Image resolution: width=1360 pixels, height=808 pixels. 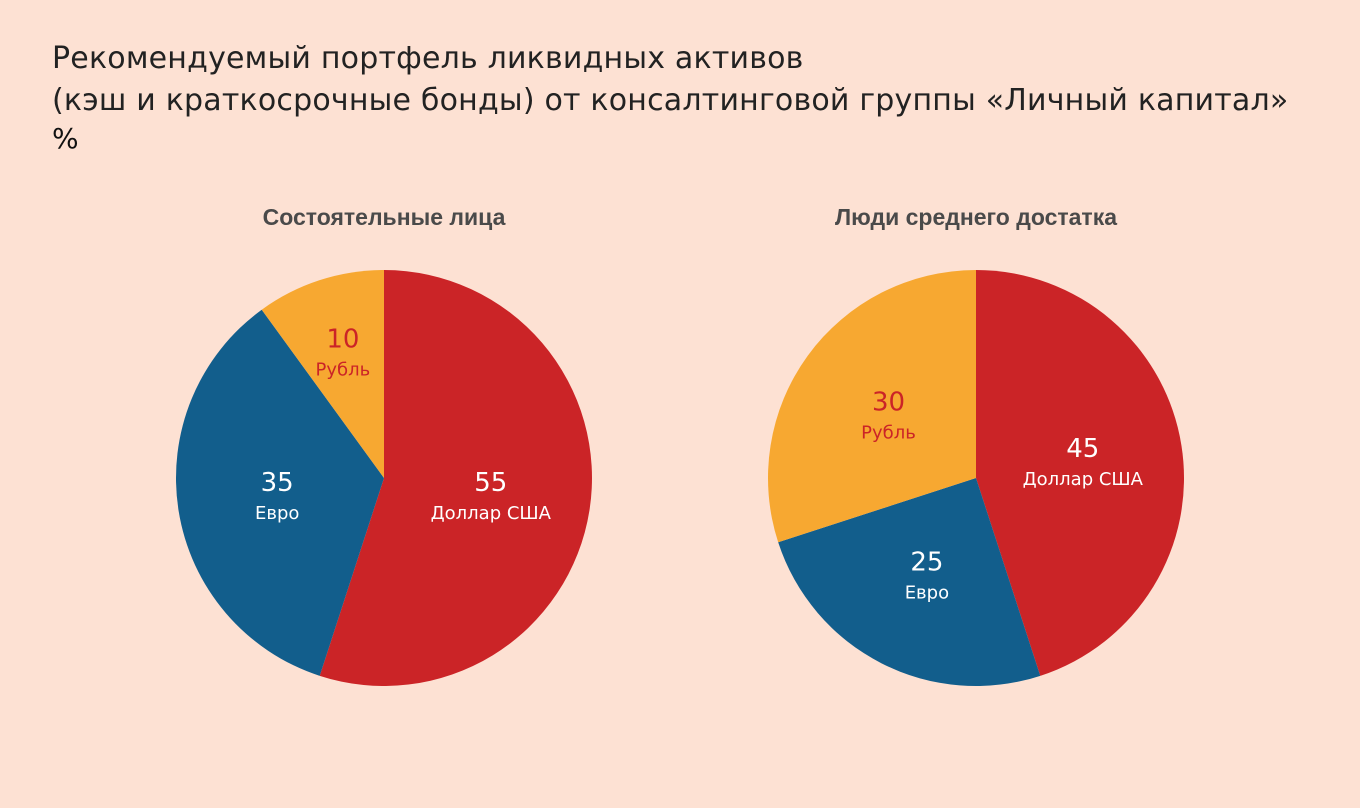 What do you see at coordinates (277, 483) in the screenshot?
I see `pie-value-label-eur: 35` at bounding box center [277, 483].